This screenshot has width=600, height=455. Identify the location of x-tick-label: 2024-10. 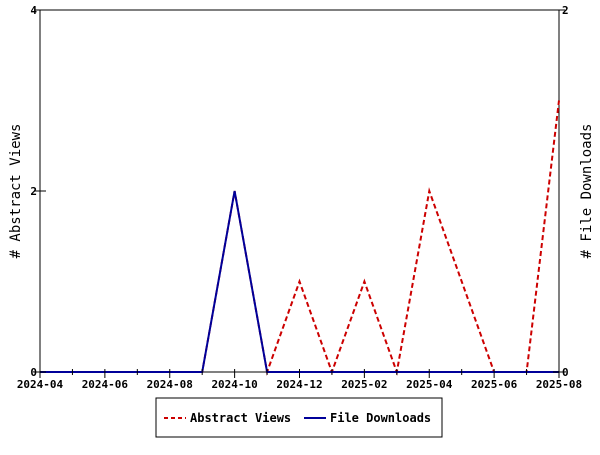
(234, 384).